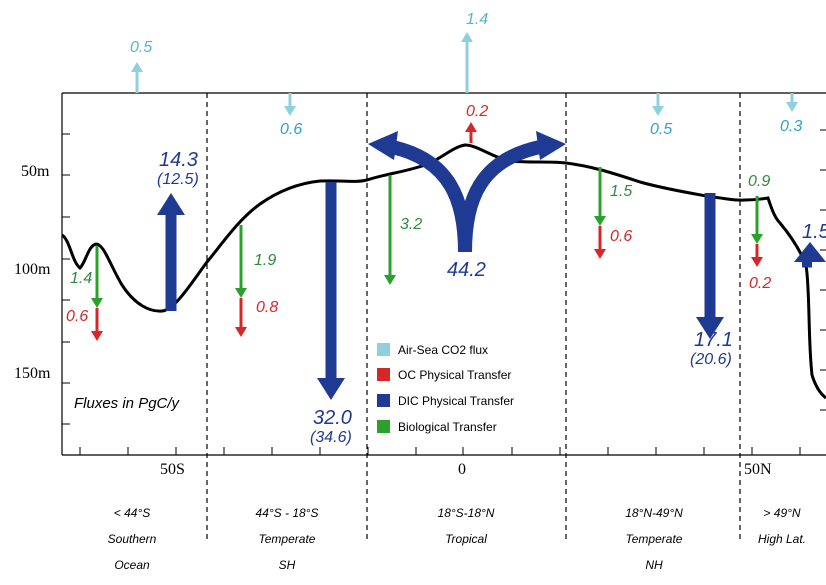  Describe the element at coordinates (792, 107) in the screenshot. I see `air-sea-arrow-high-lat-head` at that location.